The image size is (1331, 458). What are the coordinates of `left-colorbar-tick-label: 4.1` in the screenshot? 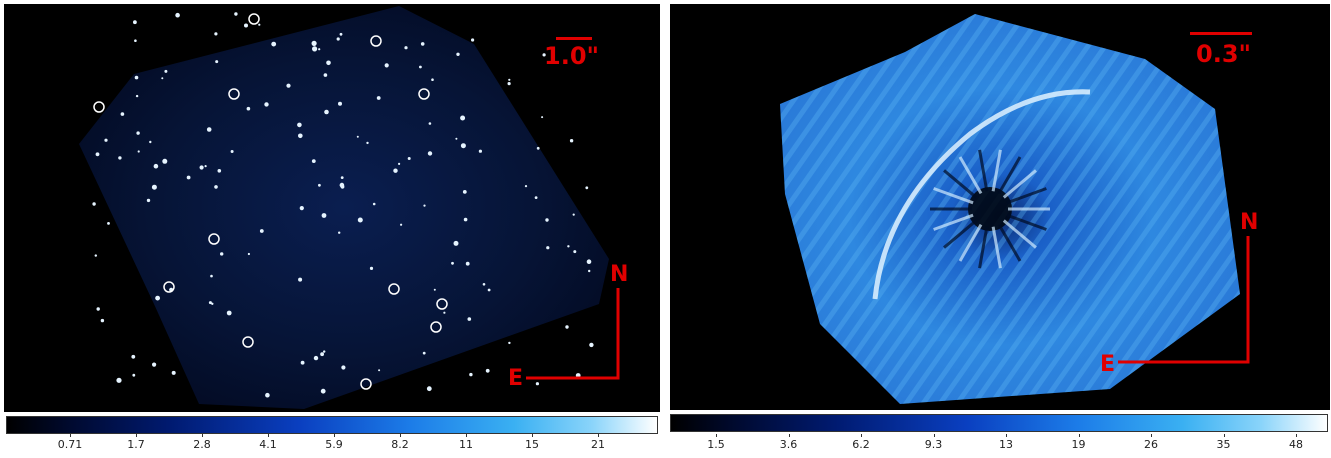 It's located at (268, 444).